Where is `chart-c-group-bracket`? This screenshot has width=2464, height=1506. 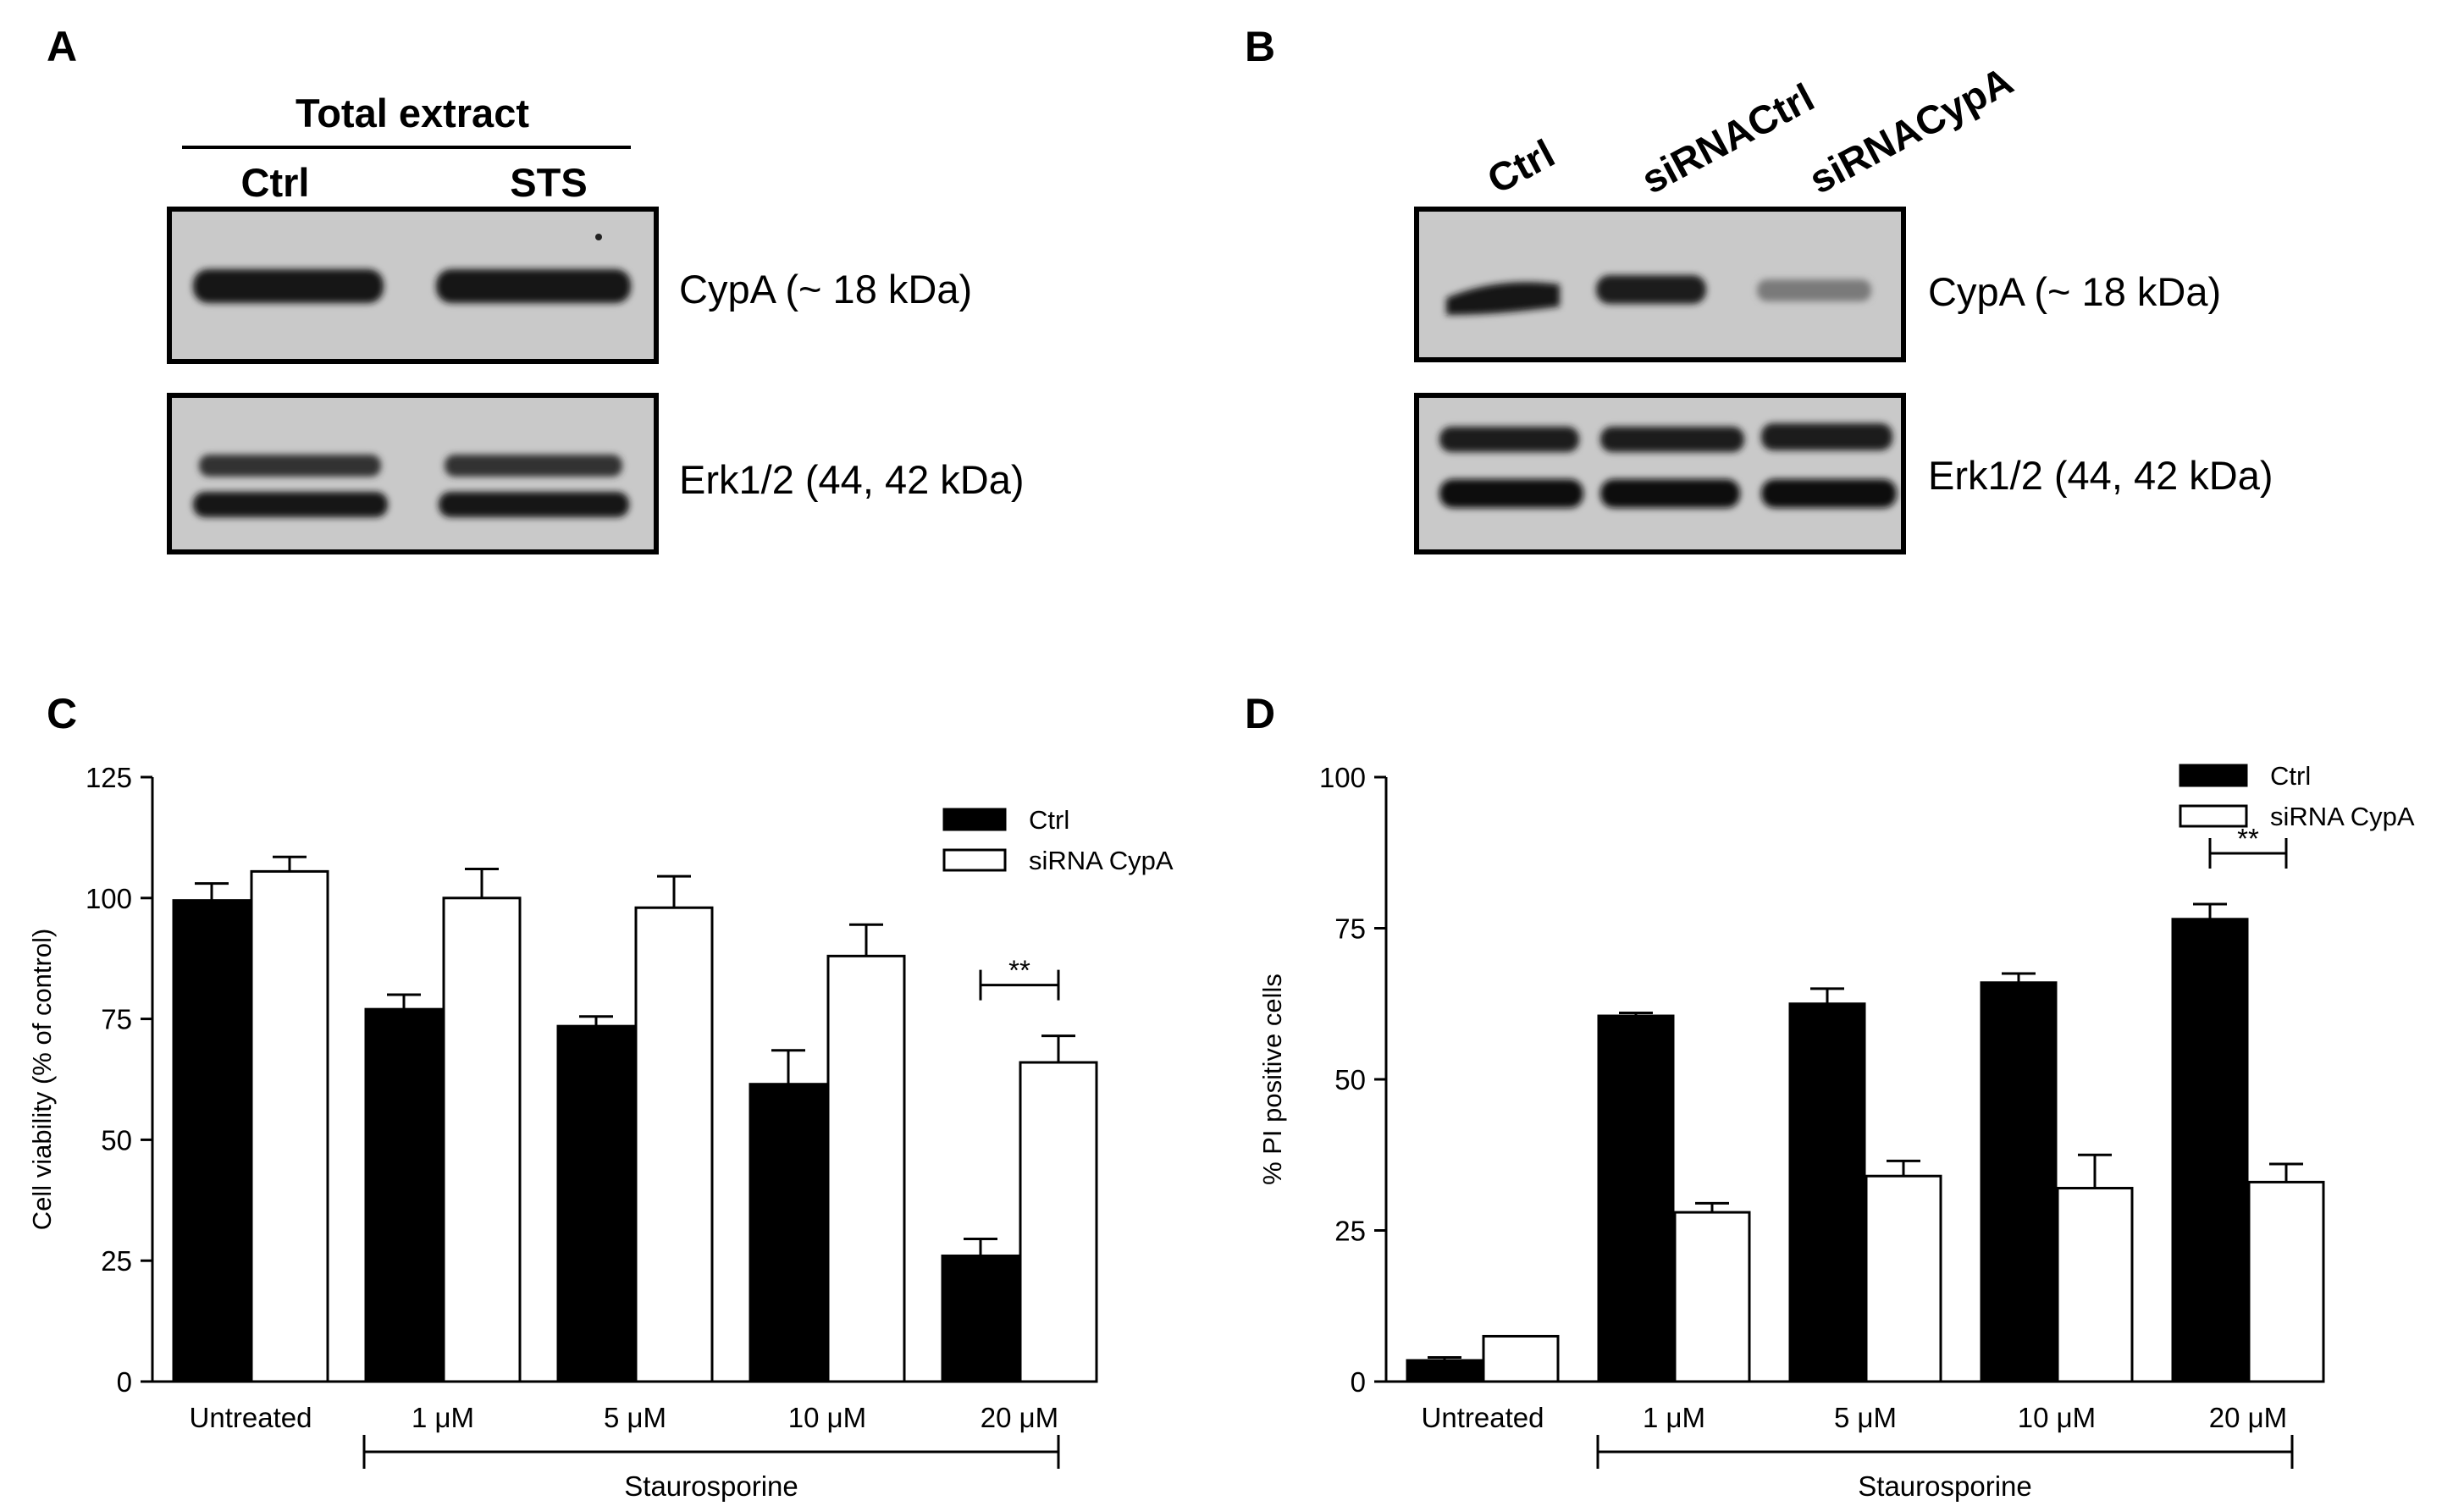
chart-c-group-bracket is located at coordinates (711, 1452).